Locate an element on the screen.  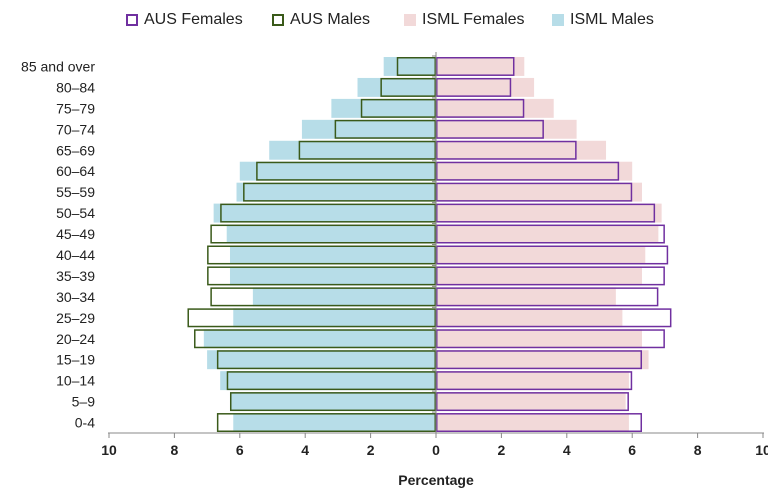
y-tick-label-1: 5–9 is located at coordinates (84, 402).